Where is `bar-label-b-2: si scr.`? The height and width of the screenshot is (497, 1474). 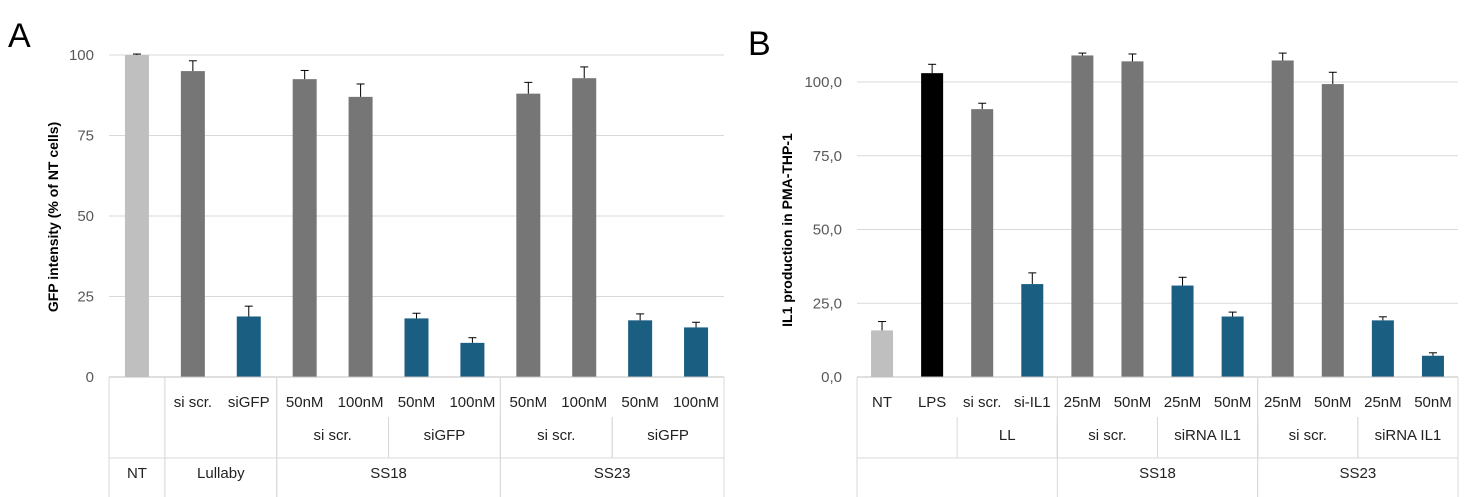
bar-label-b-2: si scr. is located at coordinates (982, 402).